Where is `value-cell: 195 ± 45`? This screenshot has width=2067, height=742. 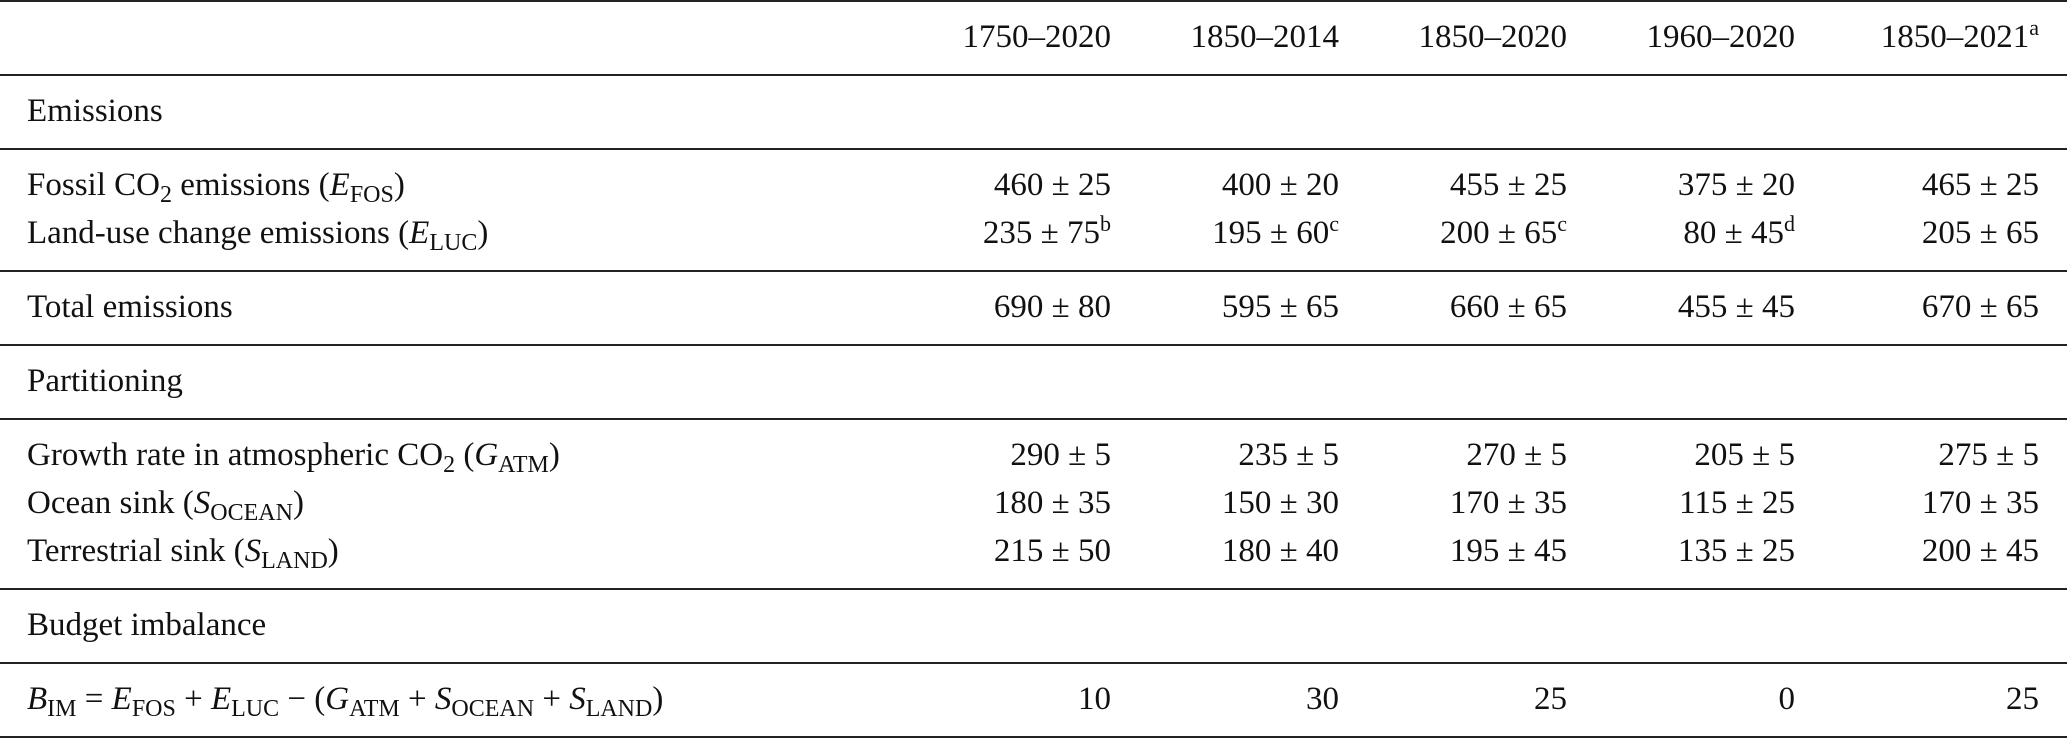 value-cell: 195 ± 45 is located at coordinates (1508, 551).